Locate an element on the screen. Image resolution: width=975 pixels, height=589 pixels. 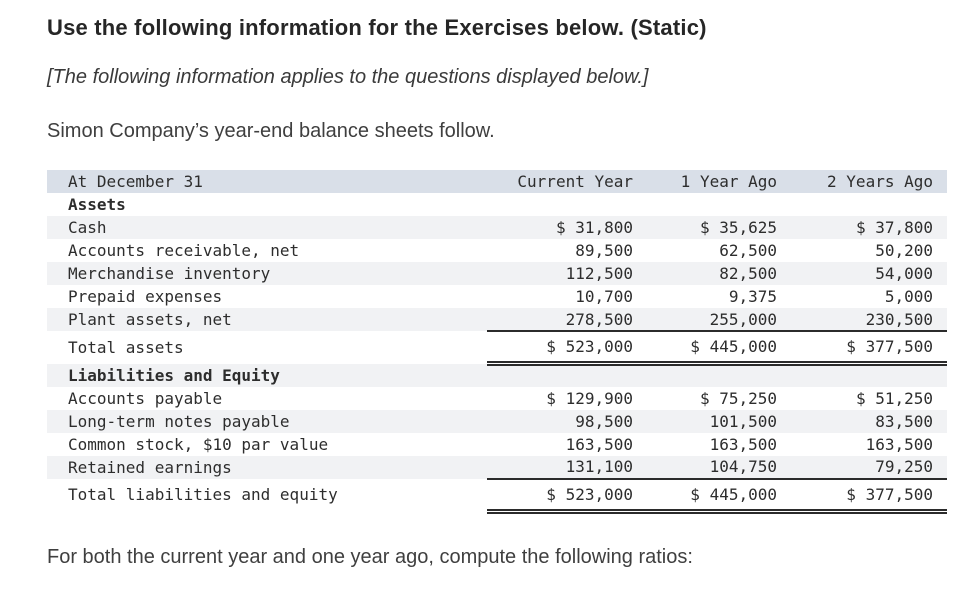
table-row: Assets is located at coordinates (497, 204).